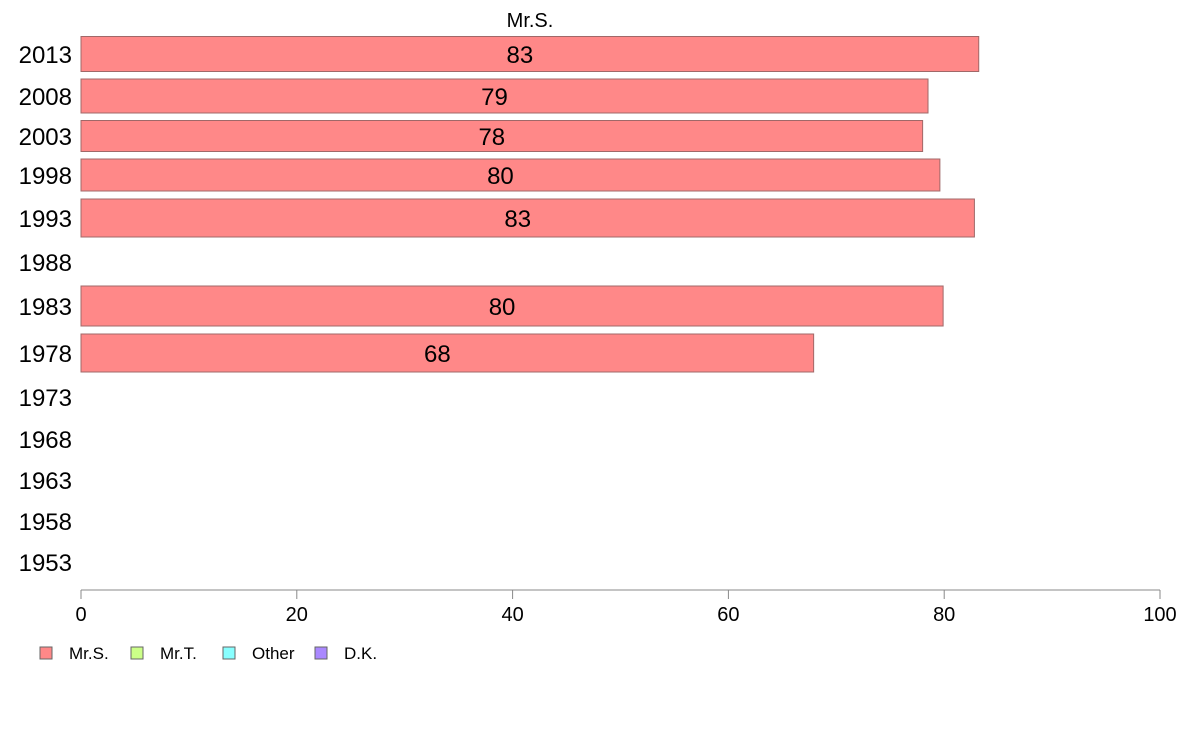 This screenshot has width=1188, height=741. I want to click on bar-value-label: 68, so click(437, 354).